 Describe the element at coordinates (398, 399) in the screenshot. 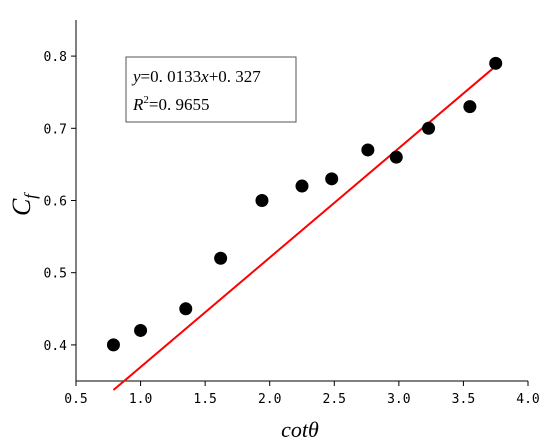

I see `x-tick-label: 3.0` at that location.